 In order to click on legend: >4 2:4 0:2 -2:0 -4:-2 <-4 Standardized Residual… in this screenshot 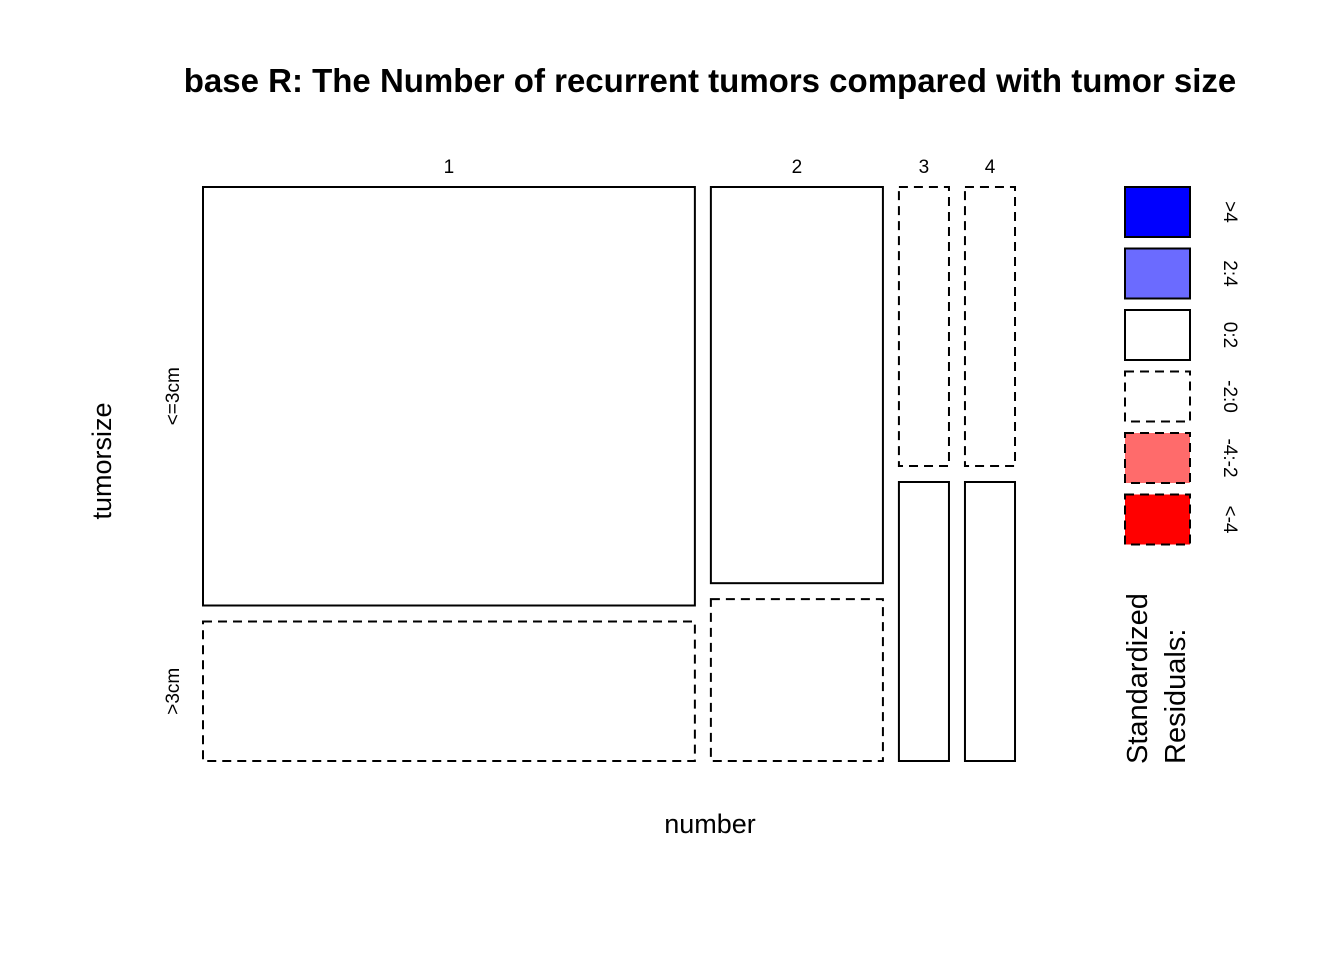, I will do `click(1181, 475)`.